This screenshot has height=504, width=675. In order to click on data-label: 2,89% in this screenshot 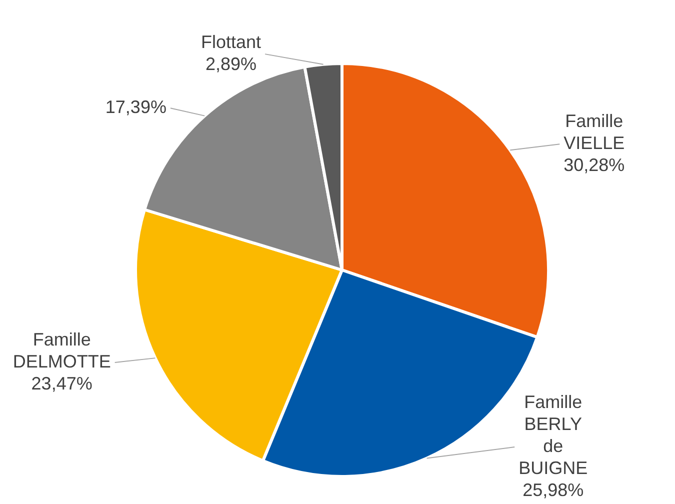, I will do `click(231, 64)`.